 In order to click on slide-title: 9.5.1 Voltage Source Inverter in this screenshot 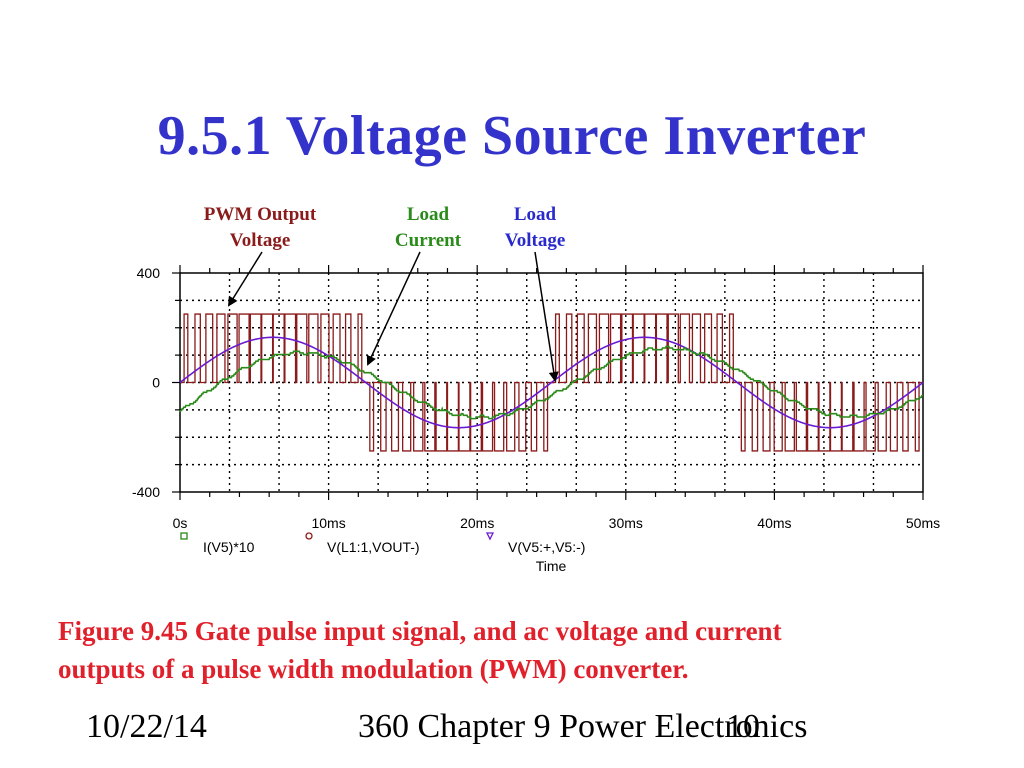, I will do `click(512, 136)`.